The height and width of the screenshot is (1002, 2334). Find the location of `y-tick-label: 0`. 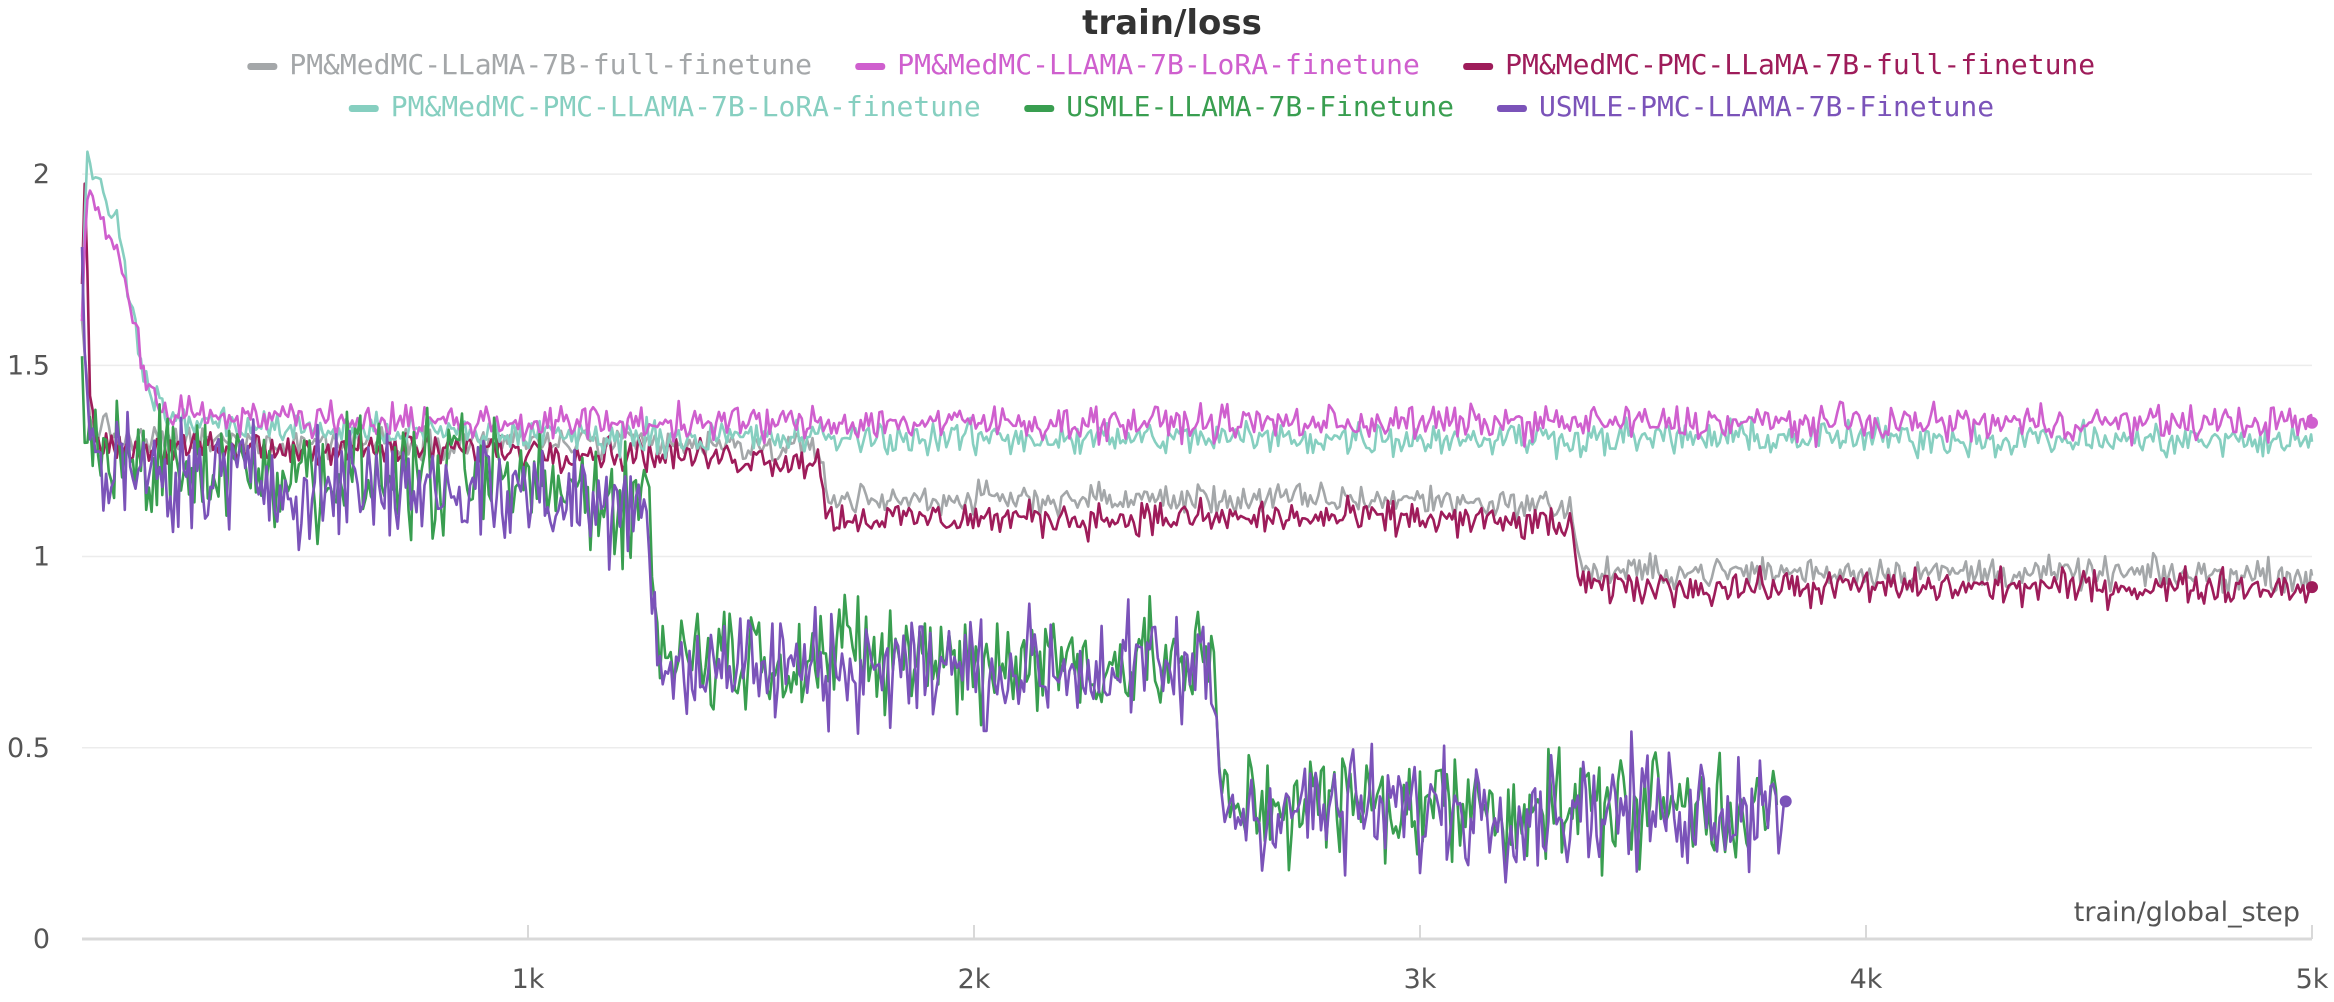

y-tick-label: 0 is located at coordinates (41, 939).